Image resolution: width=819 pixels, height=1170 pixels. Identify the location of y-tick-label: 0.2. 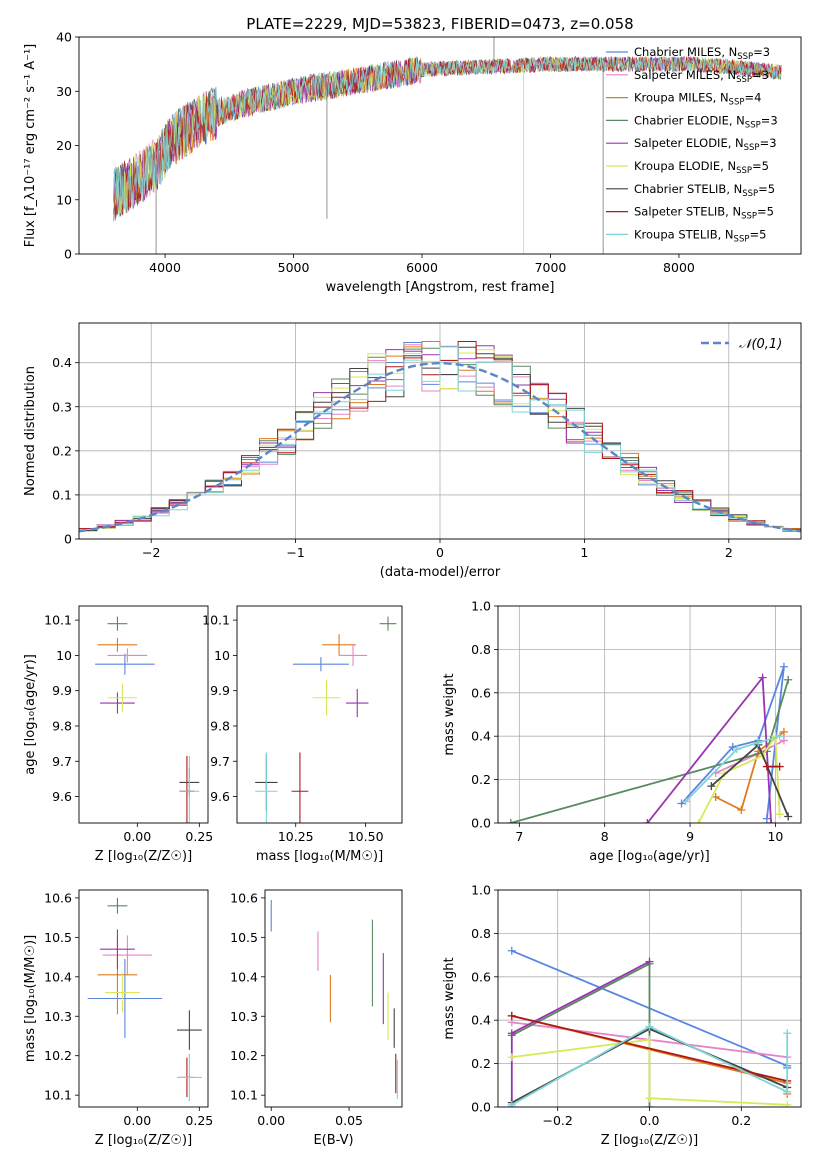
(481, 779).